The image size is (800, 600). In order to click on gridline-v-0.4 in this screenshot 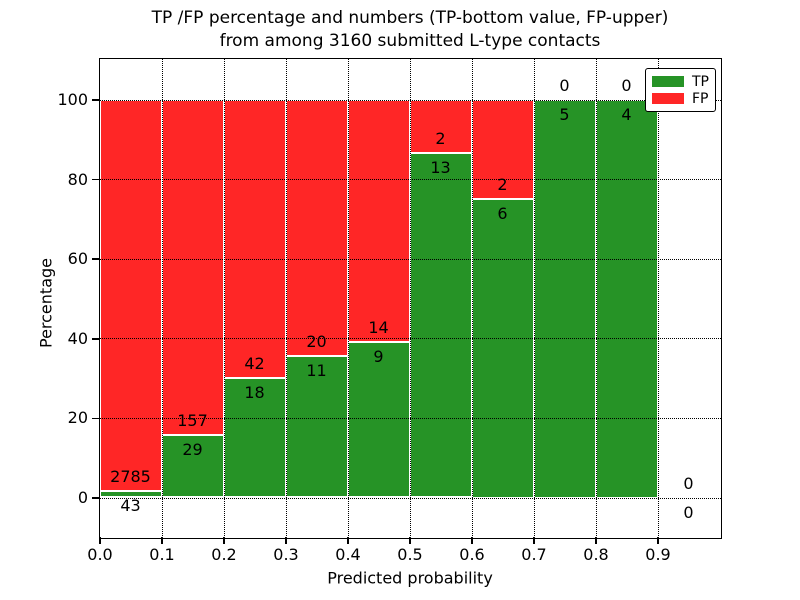, I will do `click(348, 298)`.